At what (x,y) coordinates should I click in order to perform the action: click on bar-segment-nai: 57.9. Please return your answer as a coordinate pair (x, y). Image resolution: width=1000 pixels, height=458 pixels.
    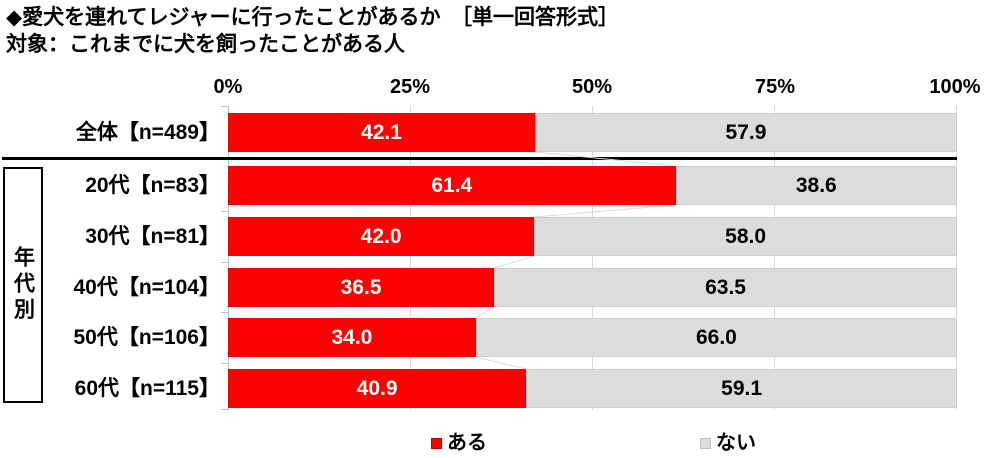
    Looking at the image, I should click on (745, 132).